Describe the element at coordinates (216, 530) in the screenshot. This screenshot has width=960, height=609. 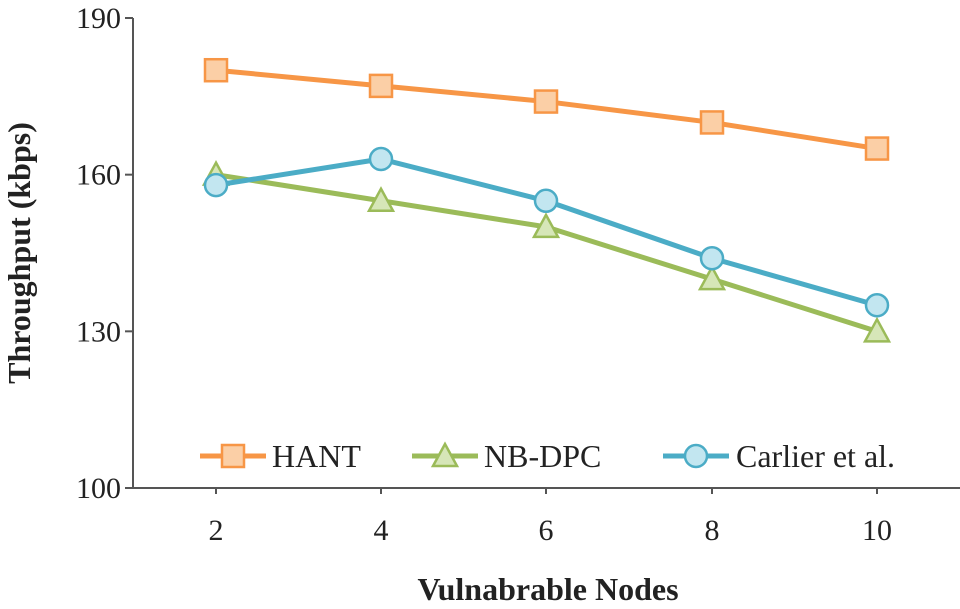
I see `x-tick-label: 2` at that location.